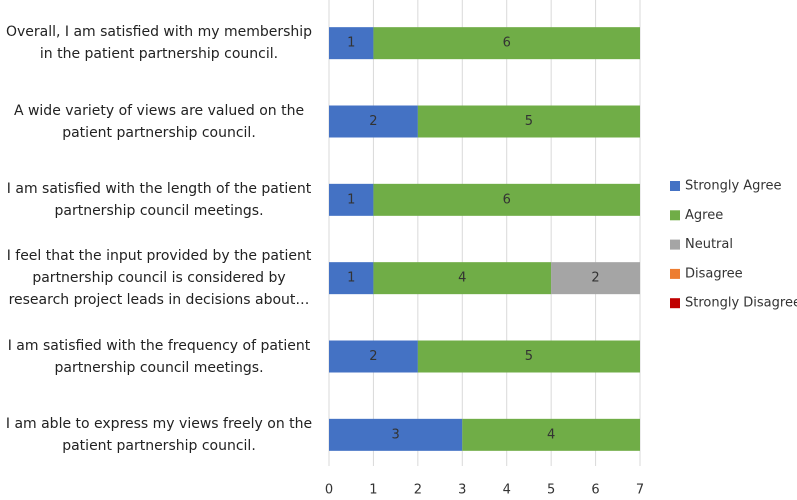 The image size is (797, 500). I want to click on x-tick-label: 2, so click(418, 490).